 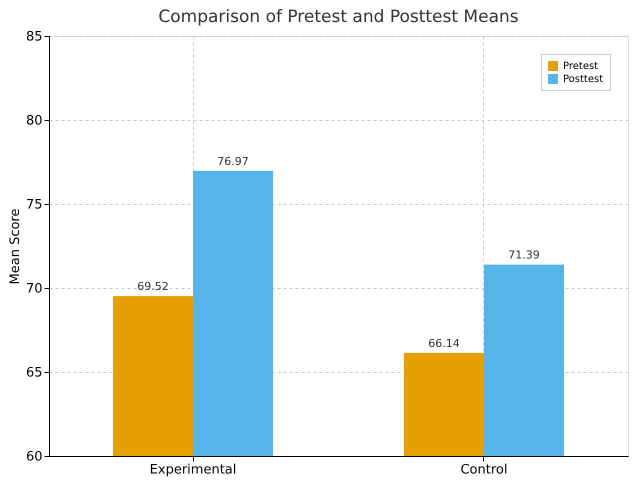 What do you see at coordinates (338, 17) in the screenshot?
I see `chart-title: Comparison of Pretest and Posttest Means` at bounding box center [338, 17].